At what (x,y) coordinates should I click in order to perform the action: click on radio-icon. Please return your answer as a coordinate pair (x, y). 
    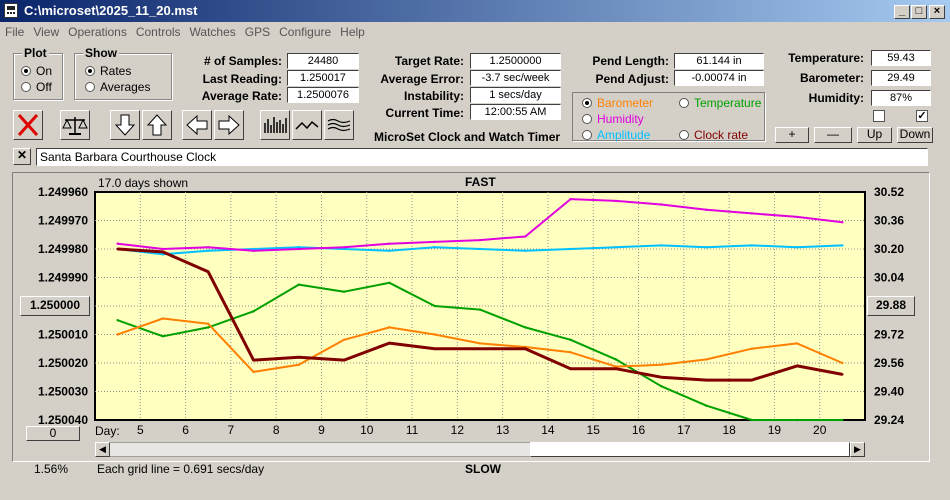
    Looking at the image, I should click on (587, 119).